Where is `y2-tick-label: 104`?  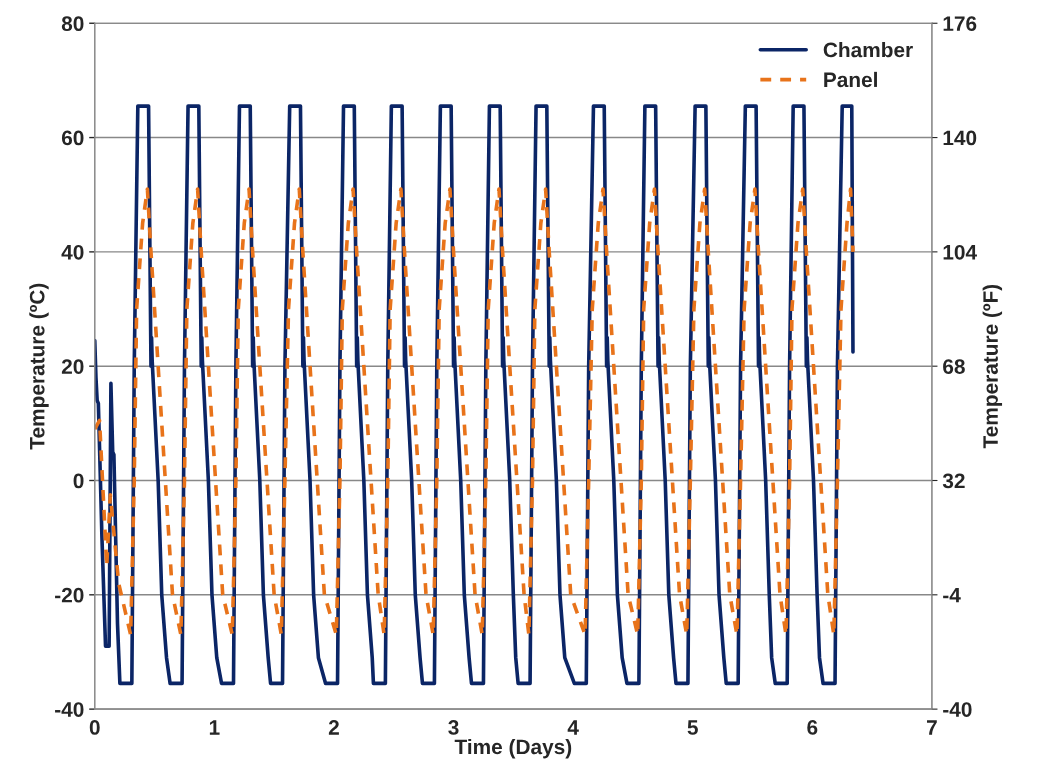
y2-tick-label: 104 is located at coordinates (960, 252).